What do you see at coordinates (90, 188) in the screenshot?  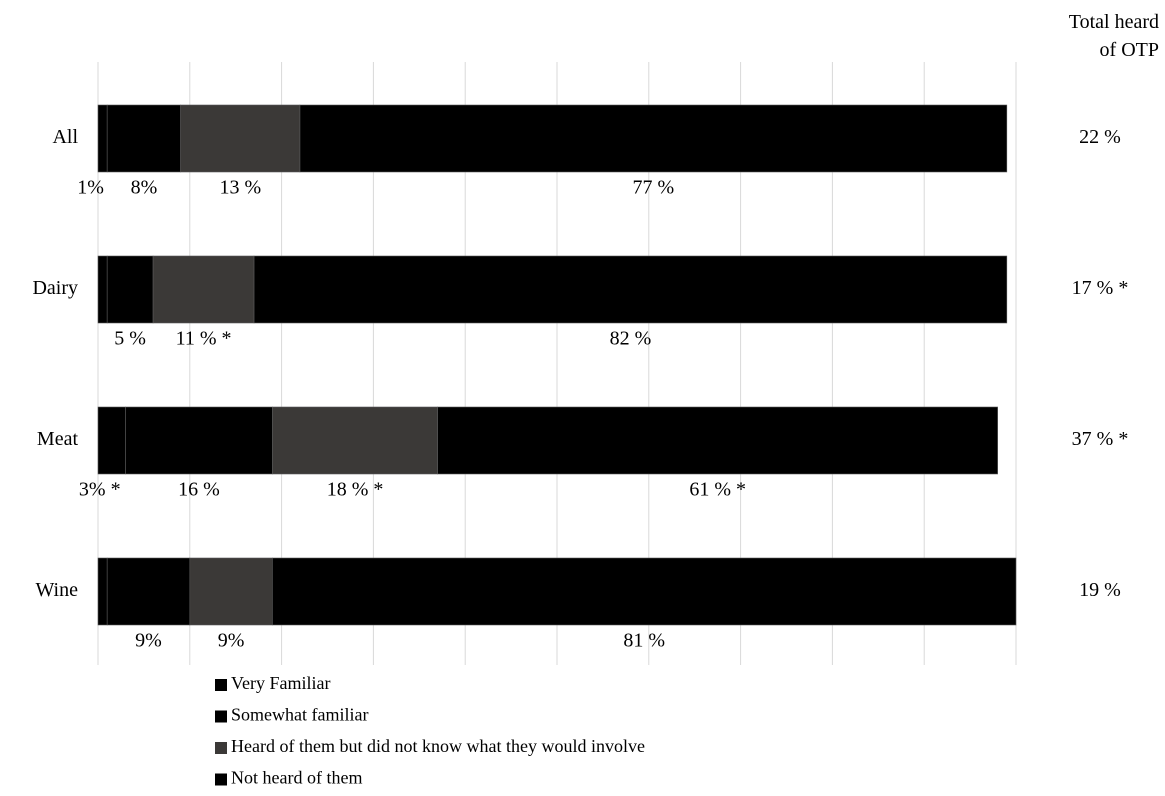 I see `value-label: 1%` at bounding box center [90, 188].